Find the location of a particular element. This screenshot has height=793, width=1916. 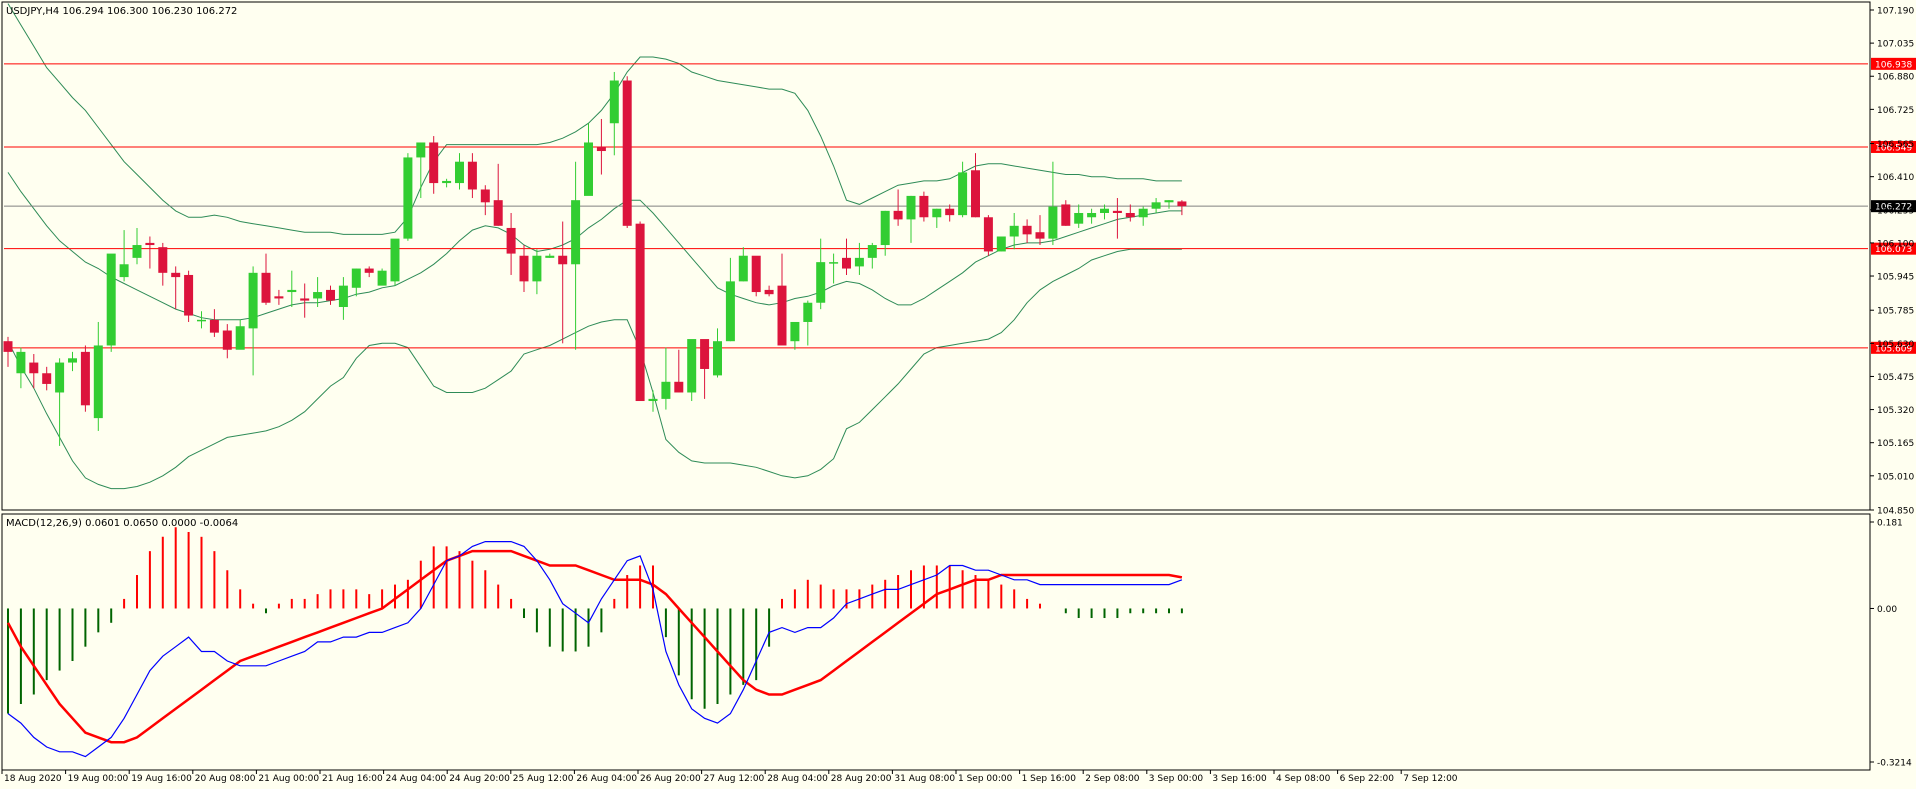

time-tick-label: 1 Sep 16:00 is located at coordinates (1049, 779).